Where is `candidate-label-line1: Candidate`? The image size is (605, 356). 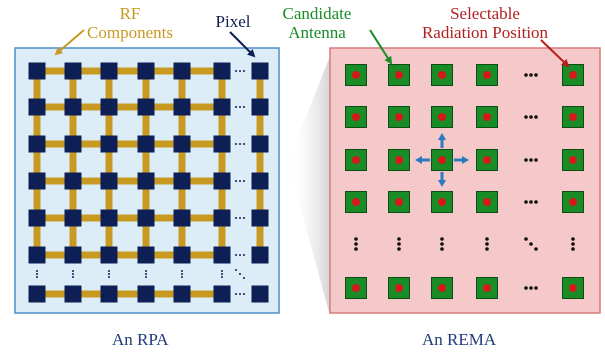 candidate-label-line1: Candidate is located at coordinates (317, 13).